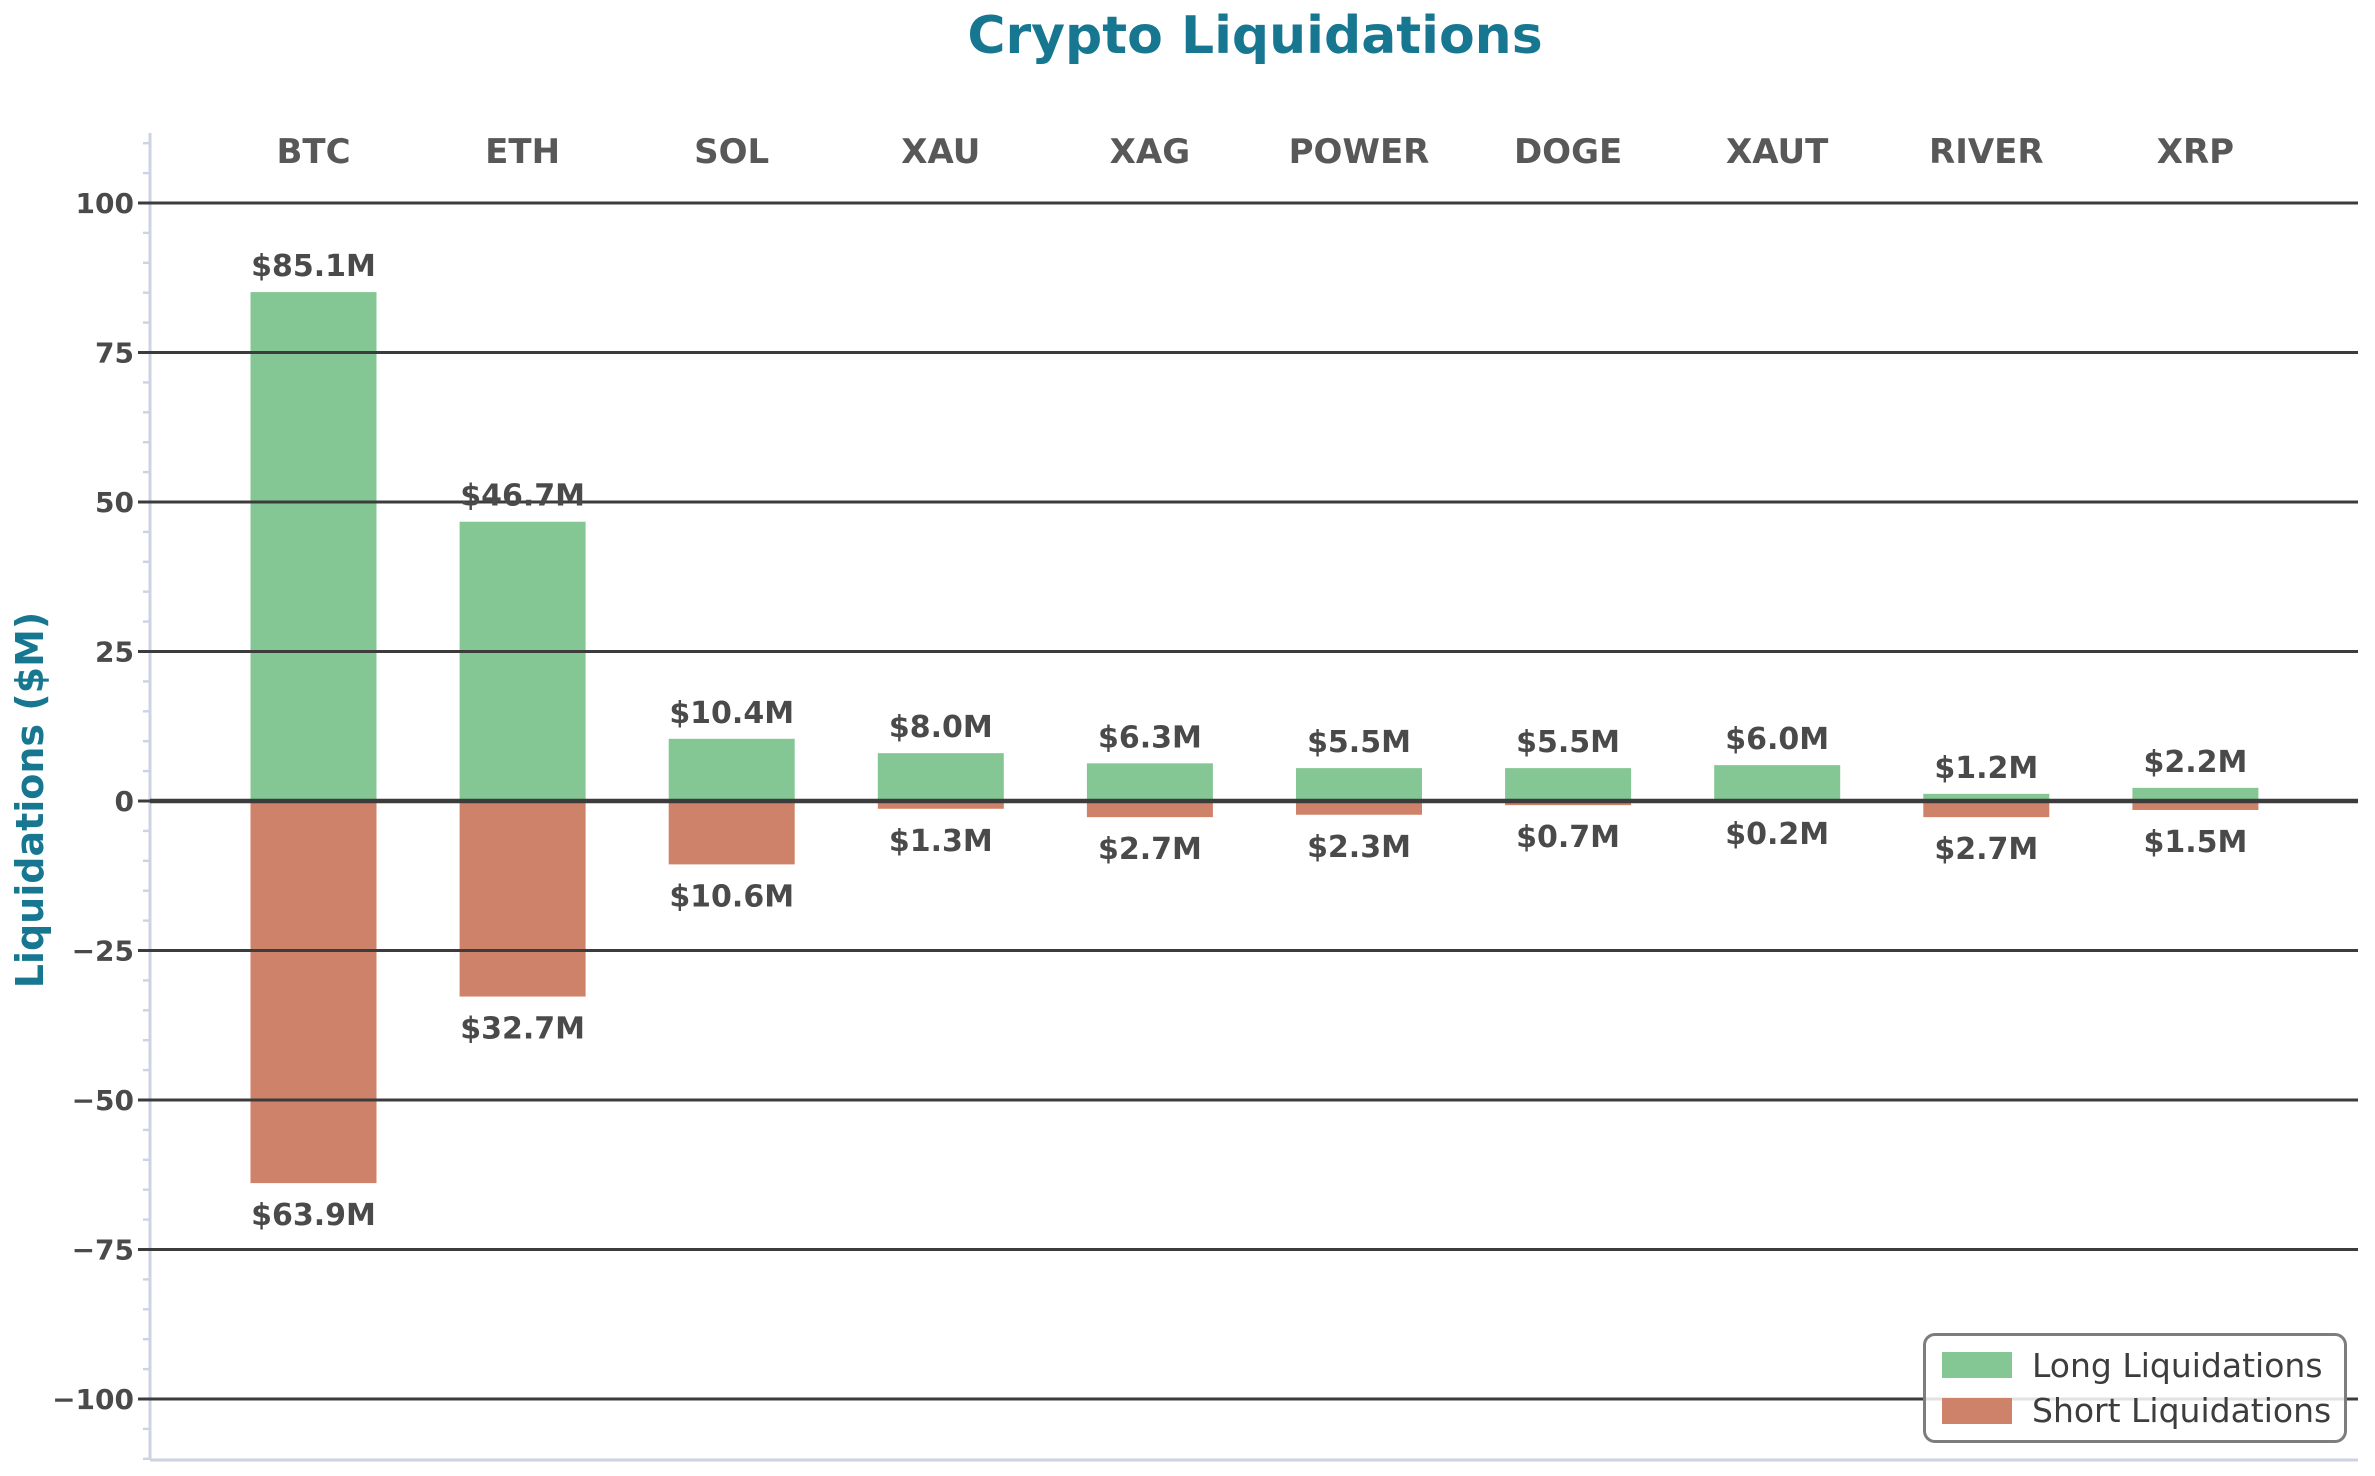 This screenshot has height=1476, width=2375. Describe the element at coordinates (2177, 1365) in the screenshot. I see `legend-label-long: Long Liquidations` at that location.